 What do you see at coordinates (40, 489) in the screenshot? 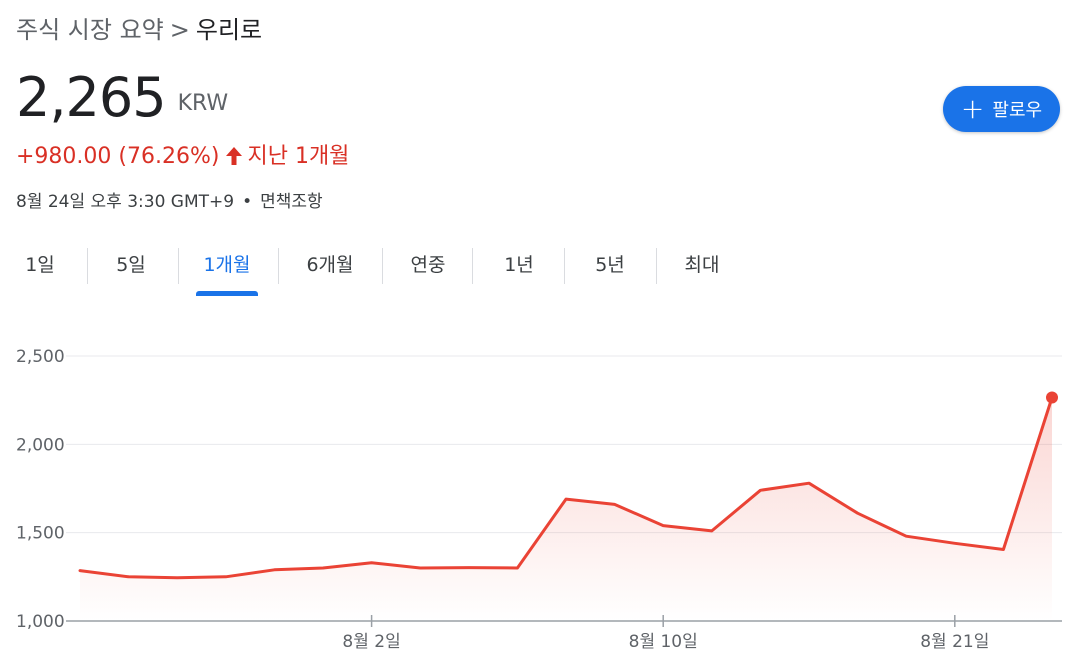
I see `y-axis-ticks: 1,000 1,500 2,000 2,500` at bounding box center [40, 489].